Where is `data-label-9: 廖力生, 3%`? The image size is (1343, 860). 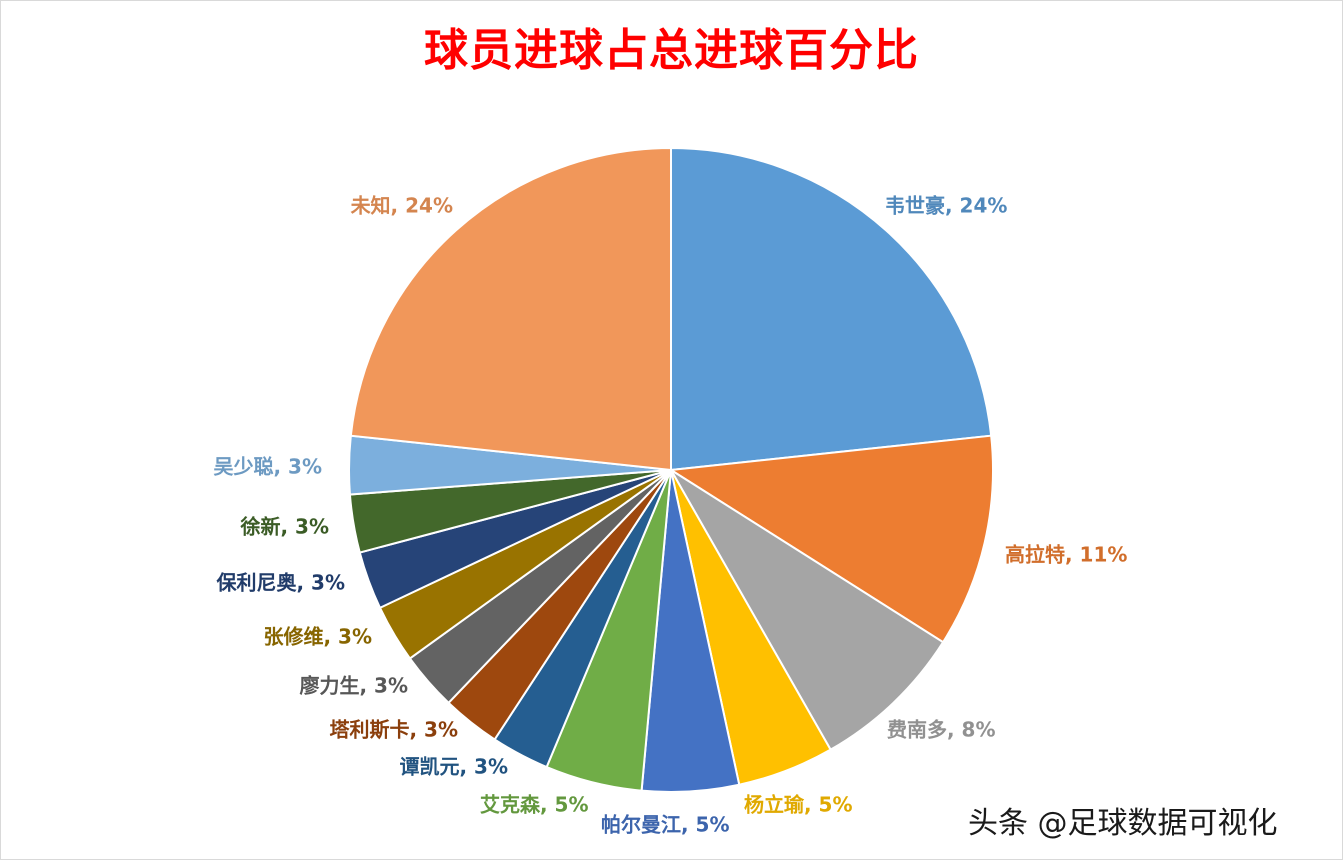 data-label-9: 廖力生, 3% is located at coordinates (353, 686).